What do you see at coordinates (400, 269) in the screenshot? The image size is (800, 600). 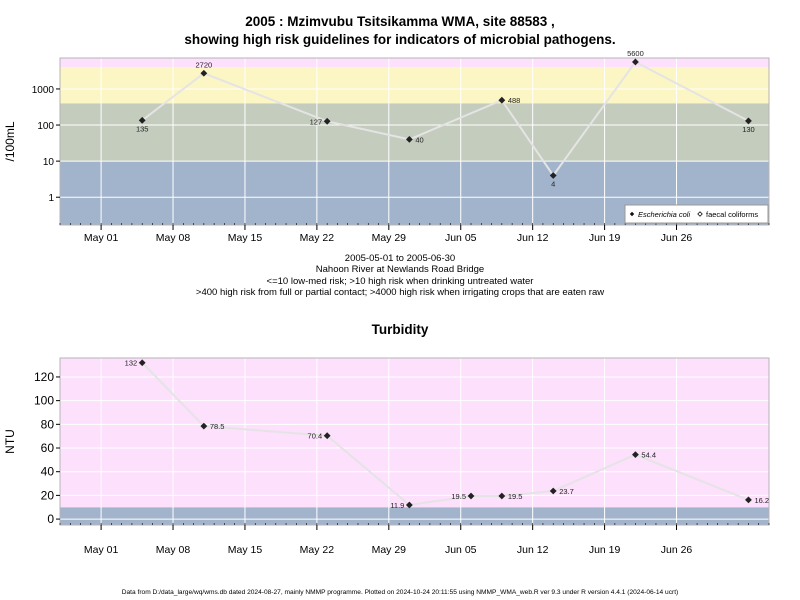 I see `location-text: Nahoon River at Newlands Road Bridge` at bounding box center [400, 269].